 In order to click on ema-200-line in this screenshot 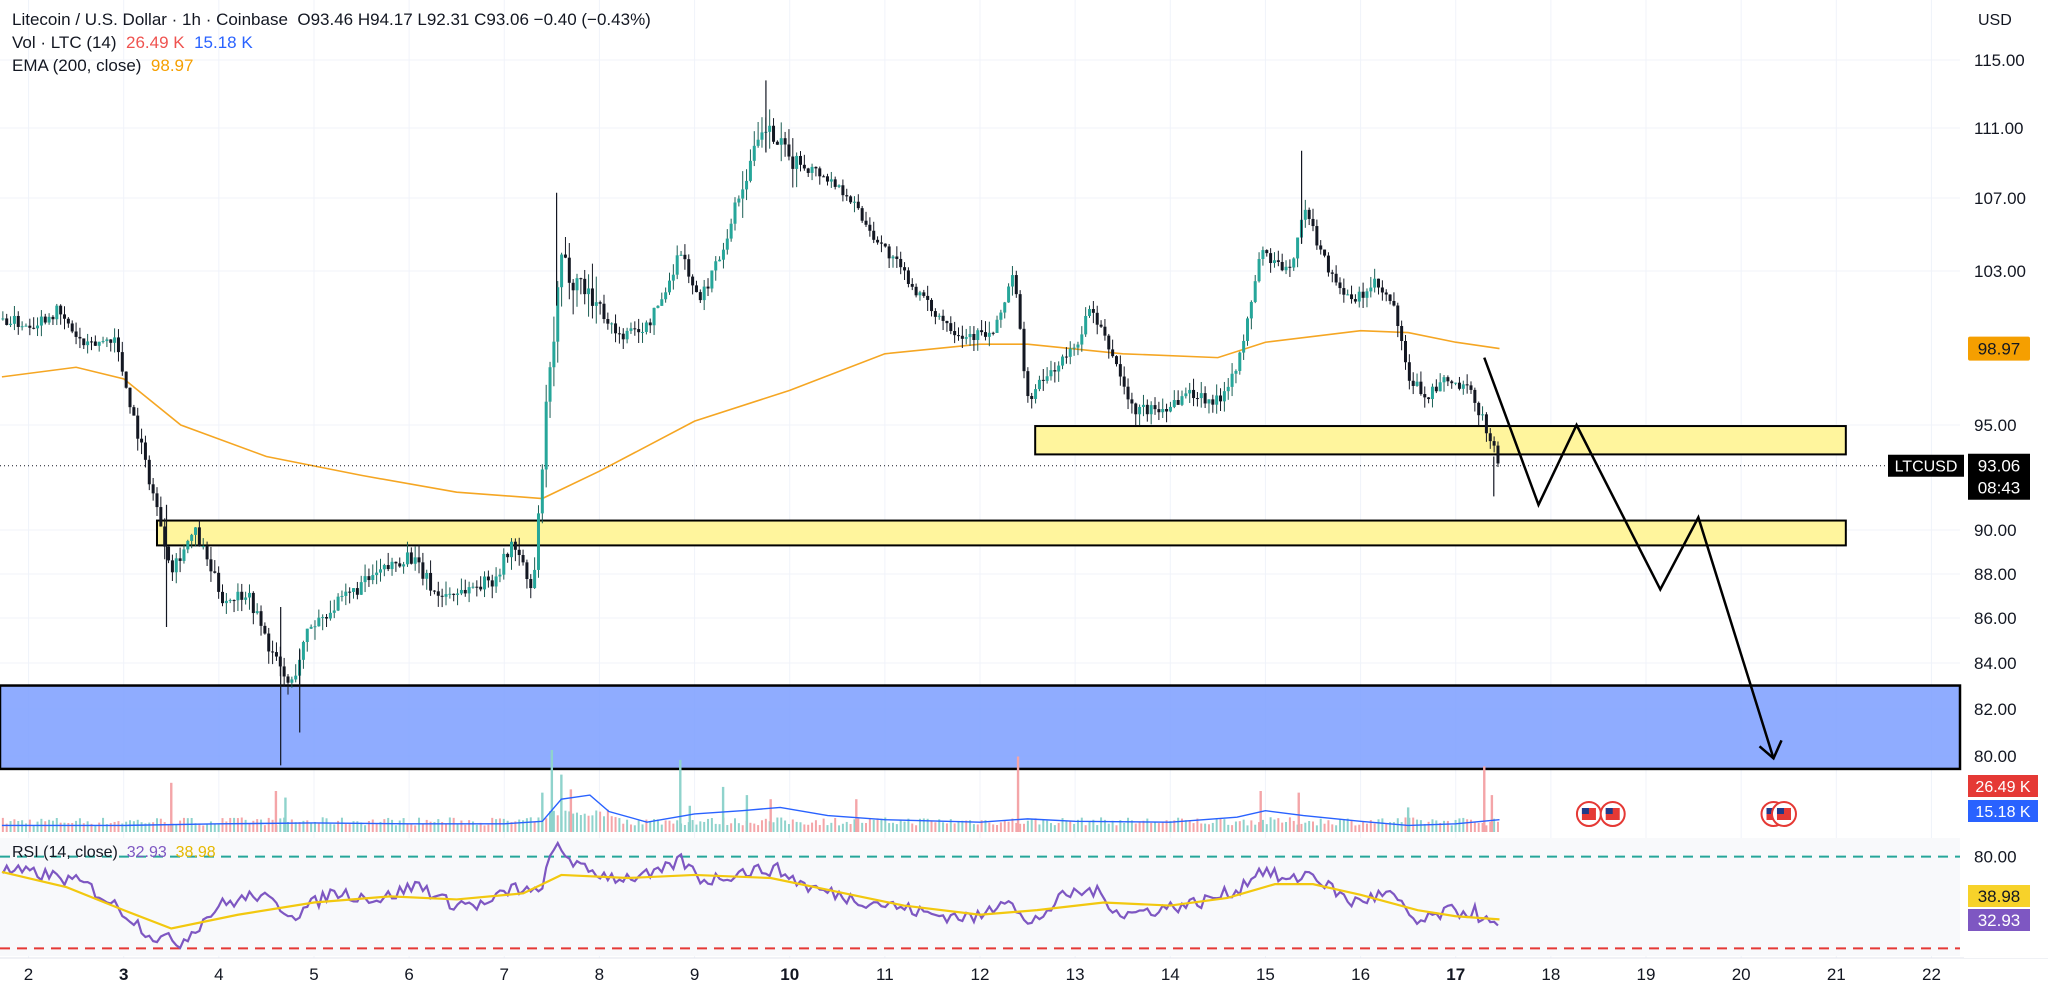, I will do `click(750, 414)`.